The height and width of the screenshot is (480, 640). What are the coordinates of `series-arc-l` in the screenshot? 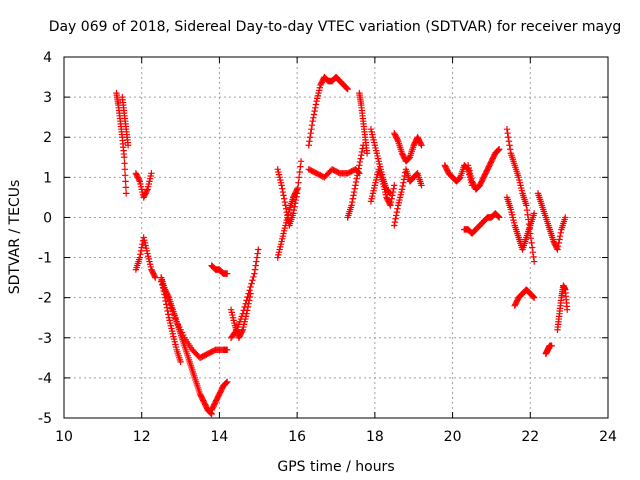 It's located at (287, 223).